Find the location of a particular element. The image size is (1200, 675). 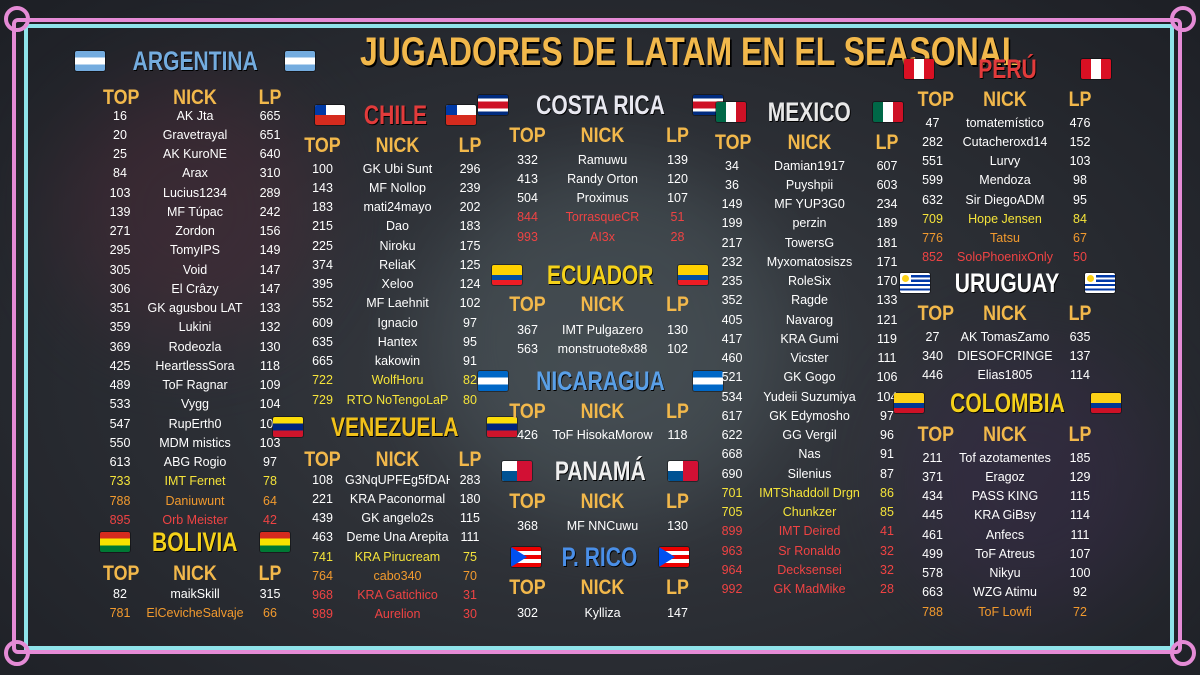

lp-cell: 139 is located at coordinates (677, 159).